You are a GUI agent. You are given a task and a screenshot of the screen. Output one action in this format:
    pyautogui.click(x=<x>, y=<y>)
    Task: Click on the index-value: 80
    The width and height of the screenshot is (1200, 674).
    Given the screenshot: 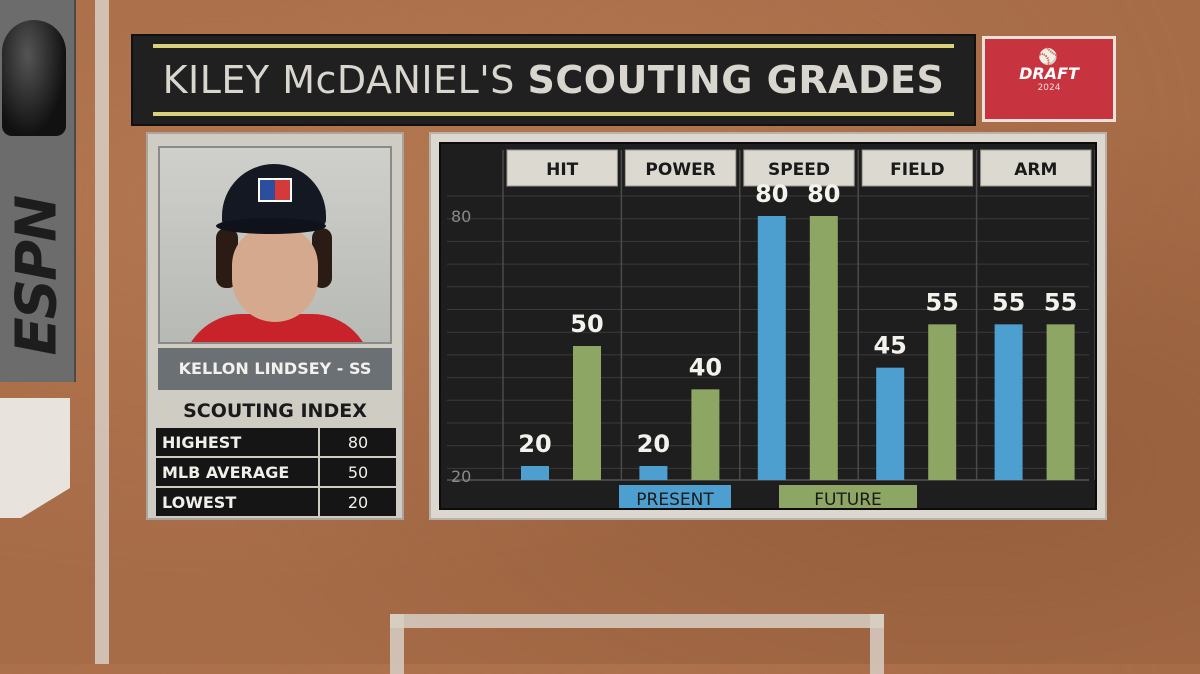 What is the action you would take?
    pyautogui.click(x=358, y=442)
    